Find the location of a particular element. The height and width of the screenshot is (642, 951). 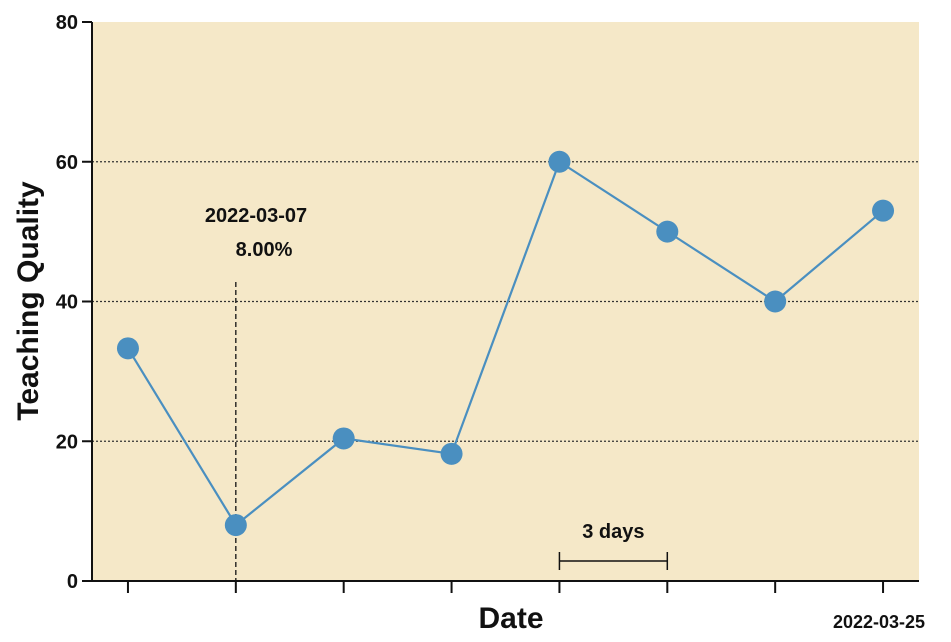

highlight-value-label: 8.00% is located at coordinates (264, 250).